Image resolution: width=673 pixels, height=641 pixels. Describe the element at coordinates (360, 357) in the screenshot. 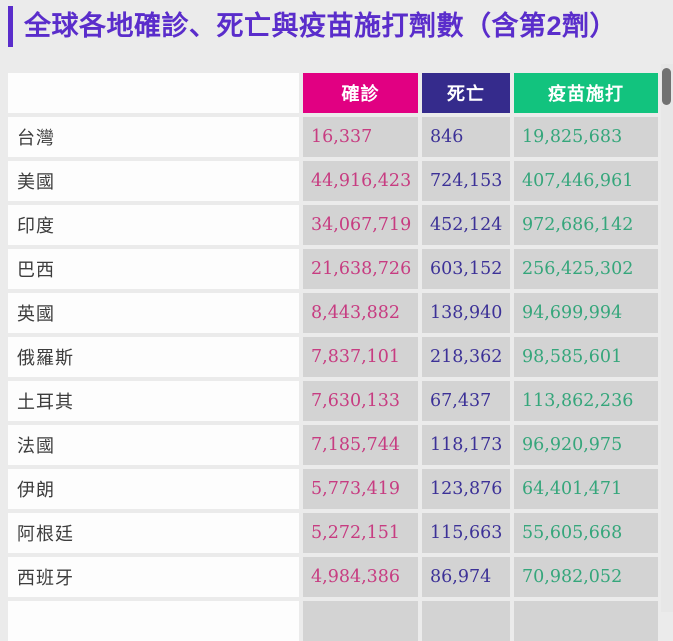

I see `confirmed-cell: 7,837,101` at that location.